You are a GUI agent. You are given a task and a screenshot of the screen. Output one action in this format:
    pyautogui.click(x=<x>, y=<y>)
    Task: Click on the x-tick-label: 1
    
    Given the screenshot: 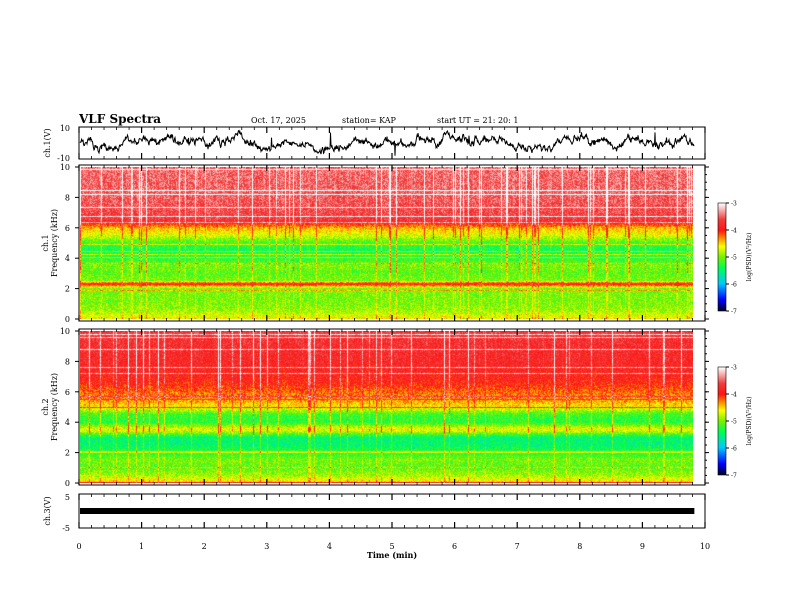 What is the action you would take?
    pyautogui.click(x=141, y=546)
    